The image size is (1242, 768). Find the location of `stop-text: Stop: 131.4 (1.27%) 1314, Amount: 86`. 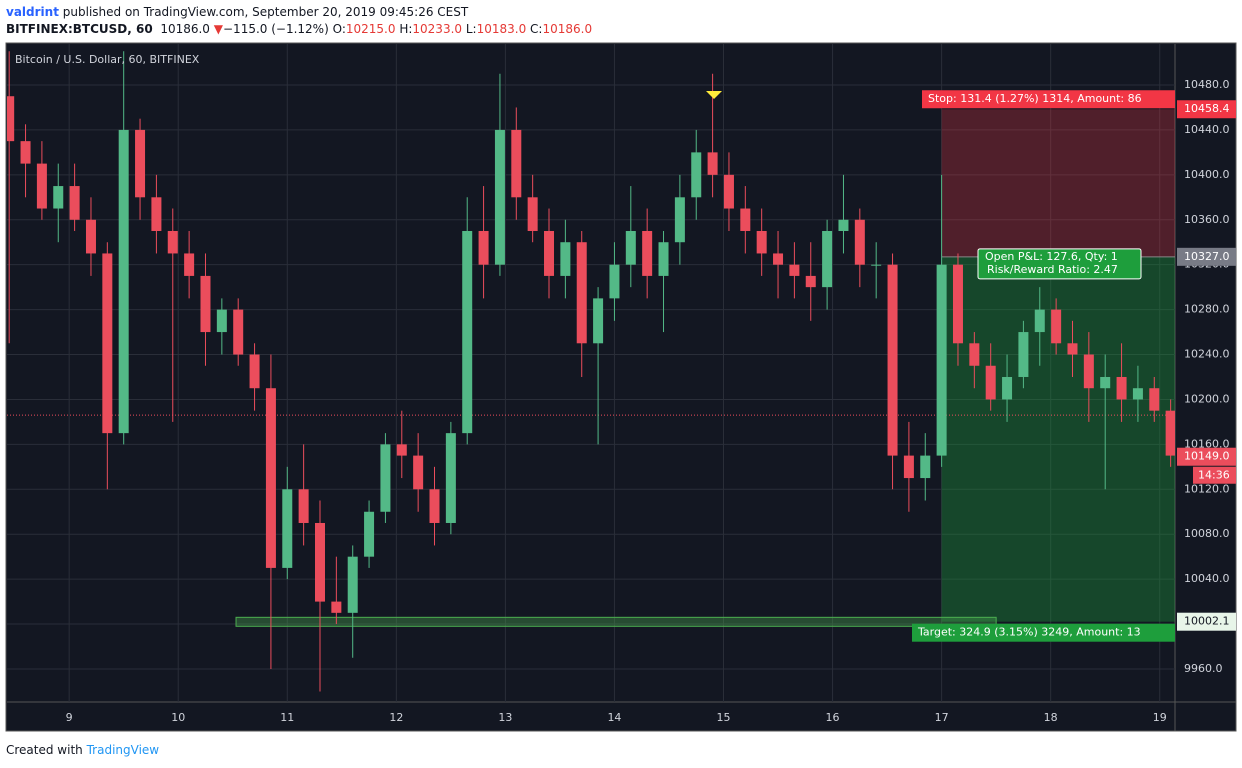

stop-text: Stop: 131.4 (1.27%) 1314, Amount: 86 is located at coordinates (1035, 98).